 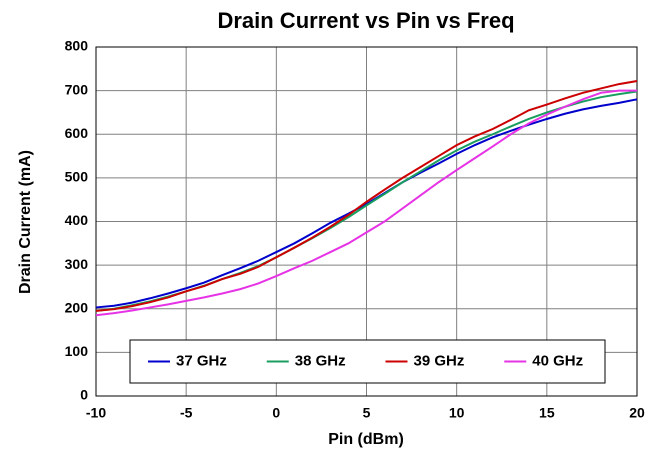 I want to click on chart-title: Drain Current vs Pin vs Freq, so click(x=365, y=20).